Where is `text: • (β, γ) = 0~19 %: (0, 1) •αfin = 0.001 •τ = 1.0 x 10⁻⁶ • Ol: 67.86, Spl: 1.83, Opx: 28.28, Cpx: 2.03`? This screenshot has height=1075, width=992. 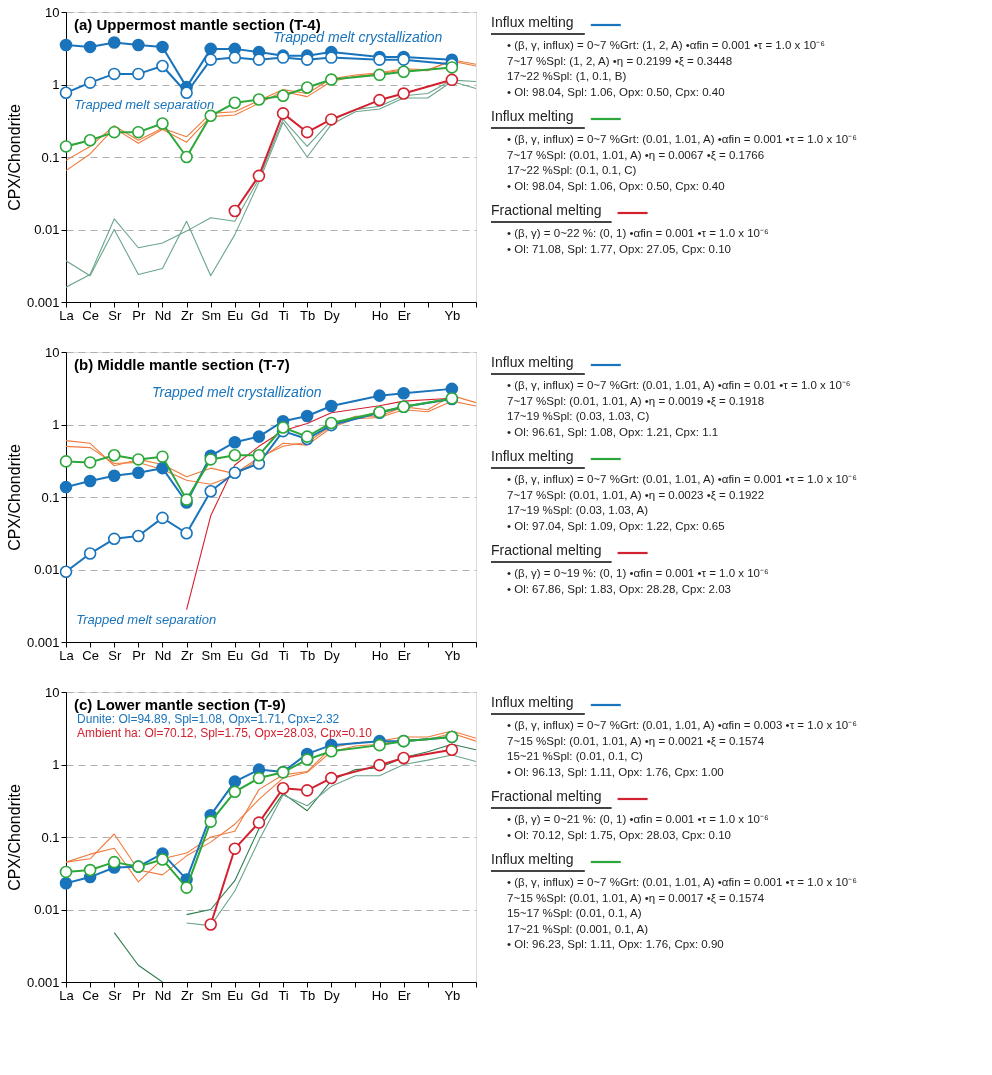
text: • (β, γ) = 0~19 %: (0, 1) •αfin = 0.001 •τ = 1.0 x 10⁻⁶ • Ol: 67.86, Spl: 1.83, Opx: 28.28, Cpx: 2.03 is located at coordinates (638, 581).